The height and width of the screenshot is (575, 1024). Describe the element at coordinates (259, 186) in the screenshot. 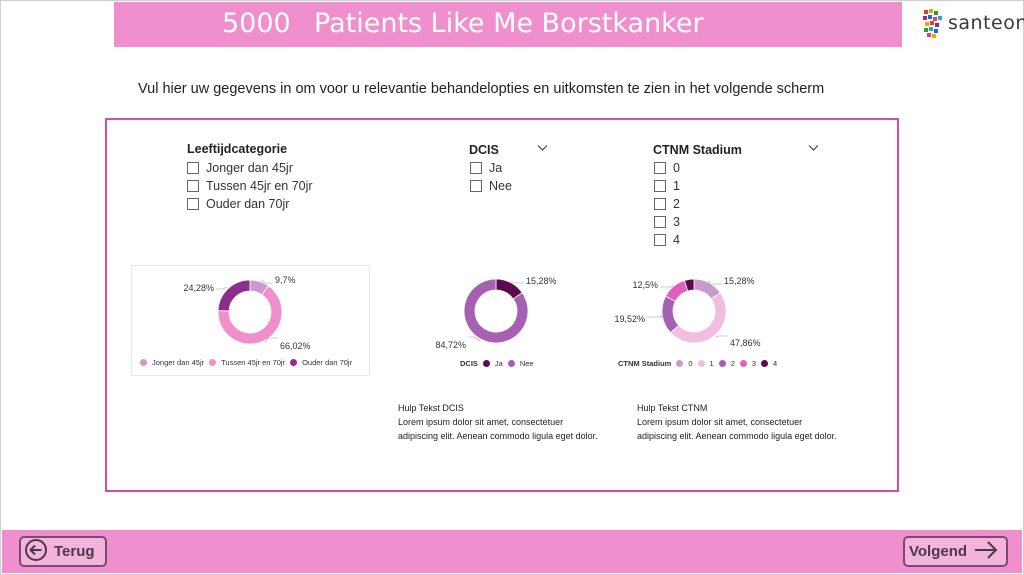

I see `age-option-label: Tussen 45jr en 70jr` at that location.